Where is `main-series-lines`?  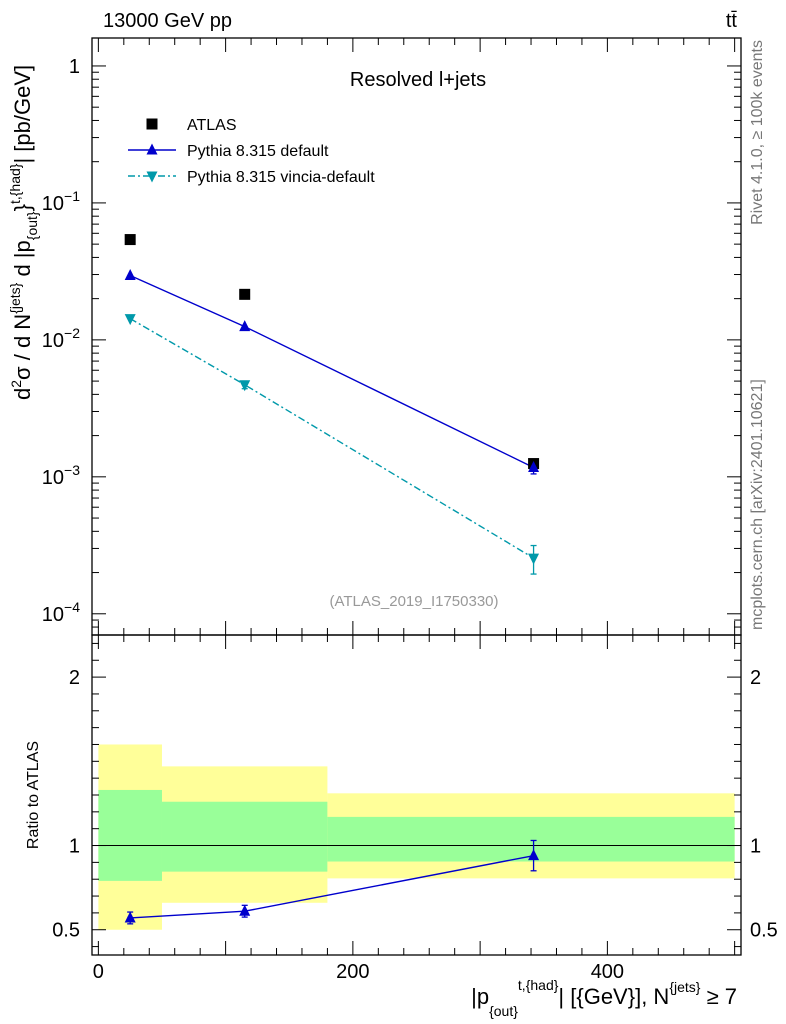 main-series-lines is located at coordinates (331, 416).